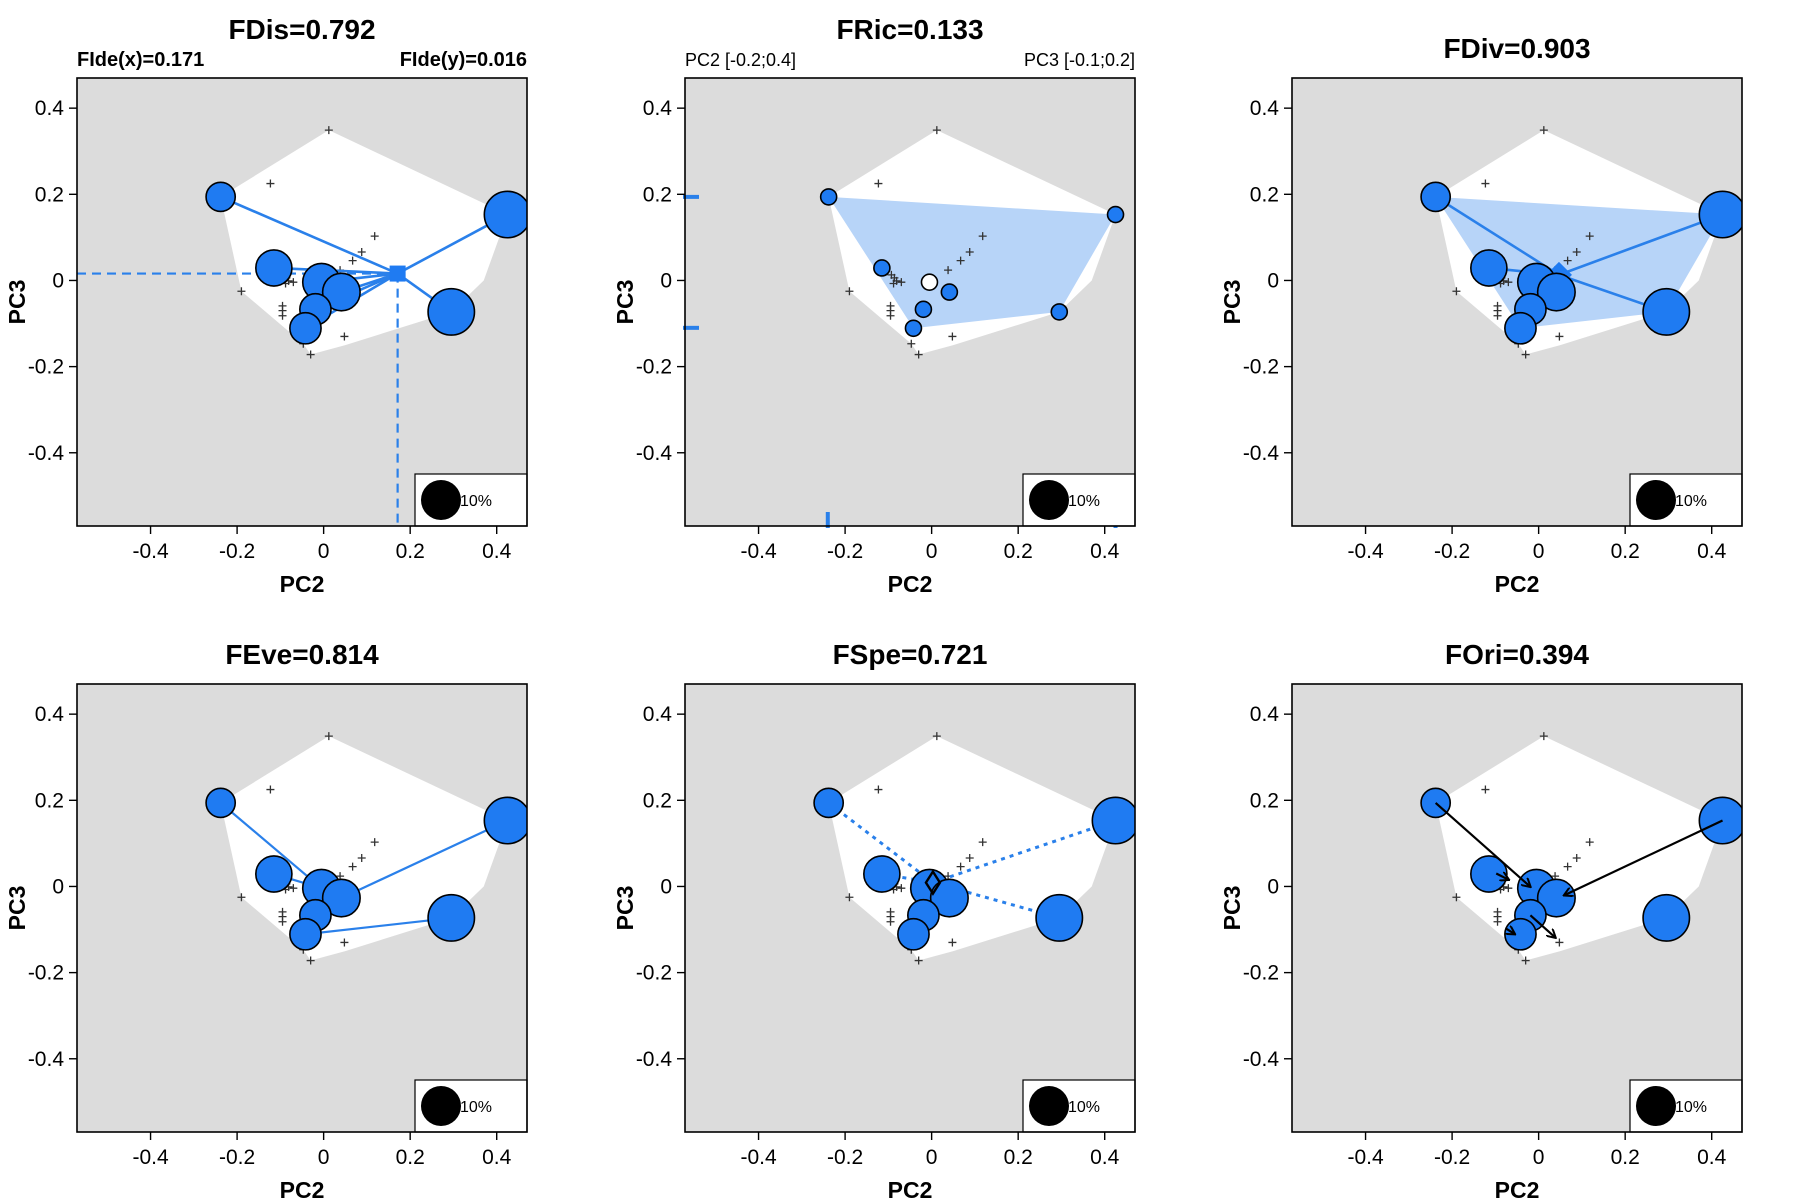 This screenshot has height=1200, width=1800. Describe the element at coordinates (302, 584) in the screenshot. I see `x-axis-title: PC2` at that location.